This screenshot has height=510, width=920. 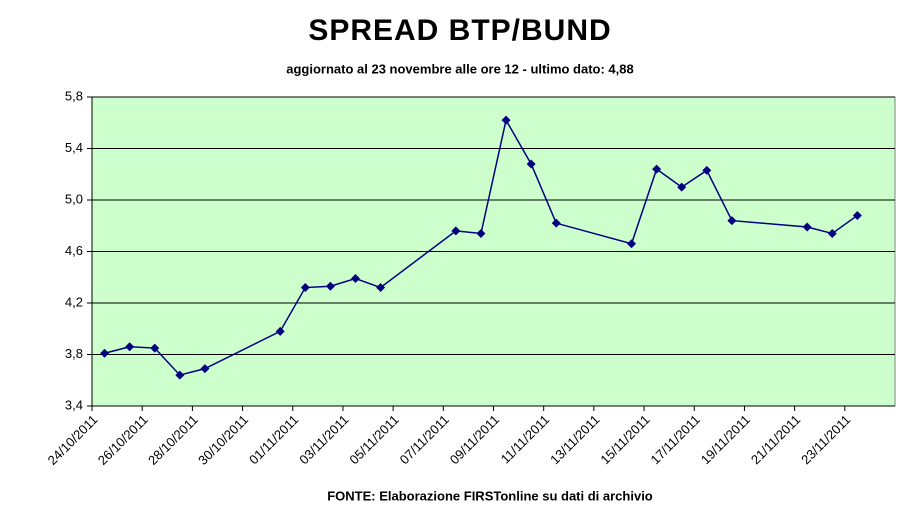 What do you see at coordinates (74, 198) in the screenshot?
I see `y-tick-label: 5,0` at bounding box center [74, 198].